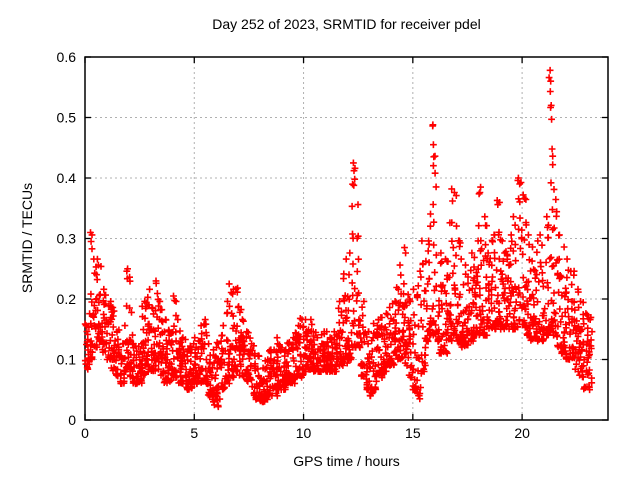 The height and width of the screenshot is (480, 640). Describe the element at coordinates (67, 299) in the screenshot. I see `y-tick-label: 0.2` at that location.